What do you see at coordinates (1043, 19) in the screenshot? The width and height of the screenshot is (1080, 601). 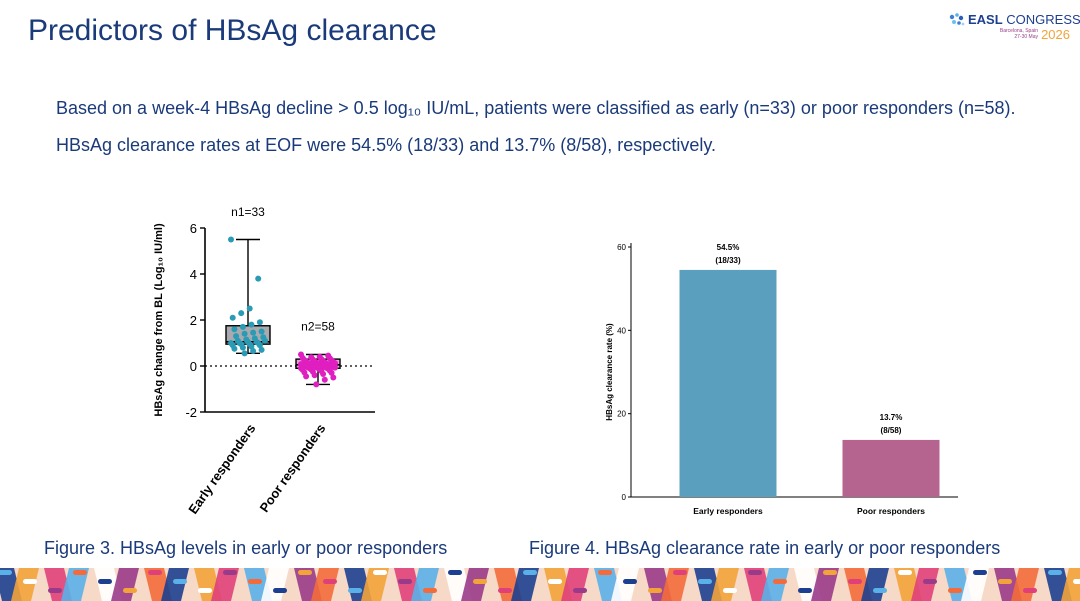 I see `logo-brand-light: CONGRESS` at bounding box center [1043, 19].